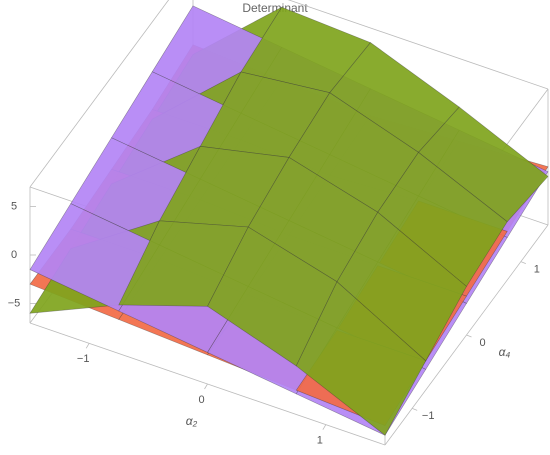 The width and height of the screenshot is (550, 455). I want to click on z-tick-label: 5, so click(14, 206).